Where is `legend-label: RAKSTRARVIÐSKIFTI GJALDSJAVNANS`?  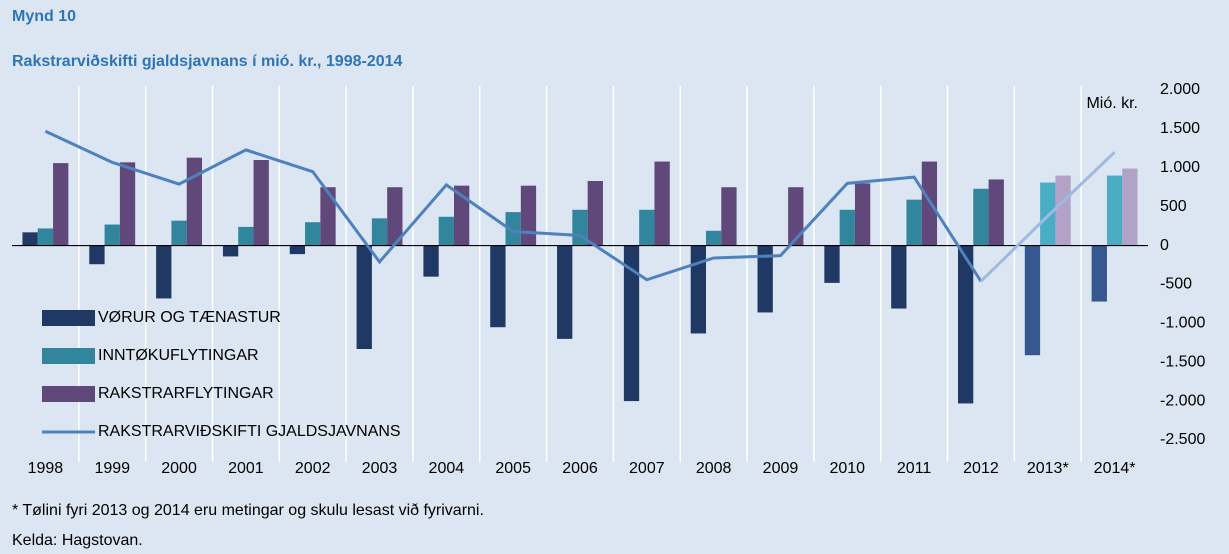
legend-label: RAKSTRARVIÐSKIFTI GJALDSJAVNANS is located at coordinates (249, 431).